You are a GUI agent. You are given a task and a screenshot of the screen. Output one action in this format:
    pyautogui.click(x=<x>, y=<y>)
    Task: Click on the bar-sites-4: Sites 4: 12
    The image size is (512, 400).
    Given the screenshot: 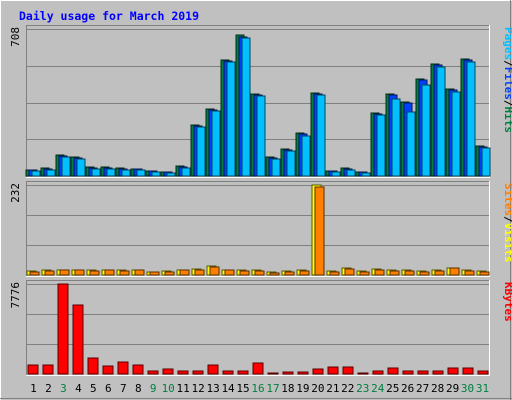 What is the action you would take?
    pyautogui.click(x=79, y=272)
    